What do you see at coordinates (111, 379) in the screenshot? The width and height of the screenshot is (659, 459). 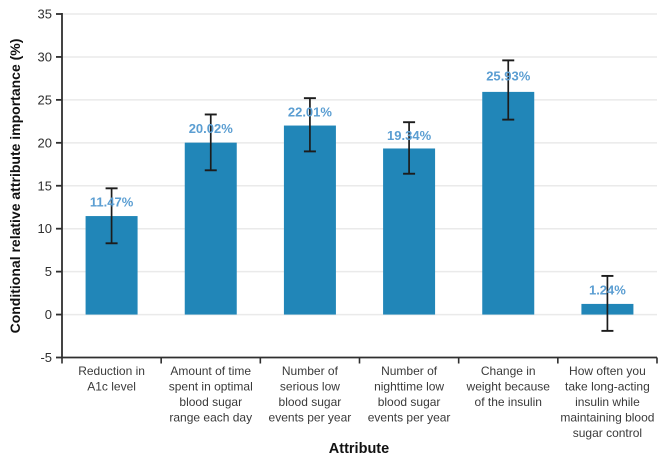 I see `category-label: Reduction in A1c level` at bounding box center [111, 379].